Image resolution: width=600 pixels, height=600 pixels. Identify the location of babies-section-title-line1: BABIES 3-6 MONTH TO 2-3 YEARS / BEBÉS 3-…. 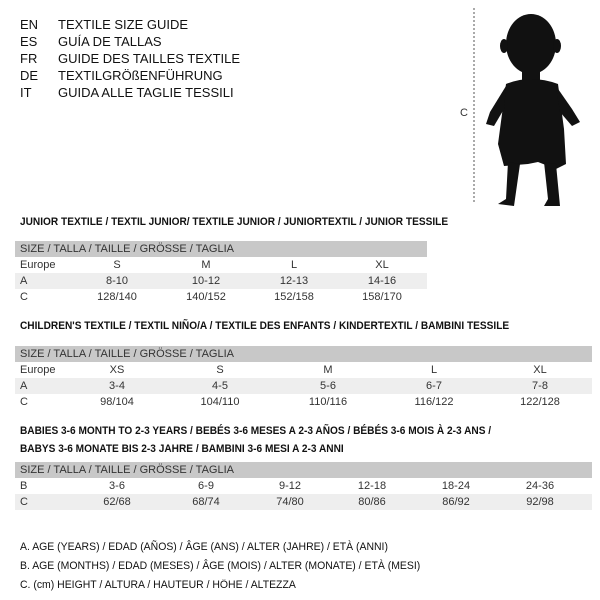
(256, 431).